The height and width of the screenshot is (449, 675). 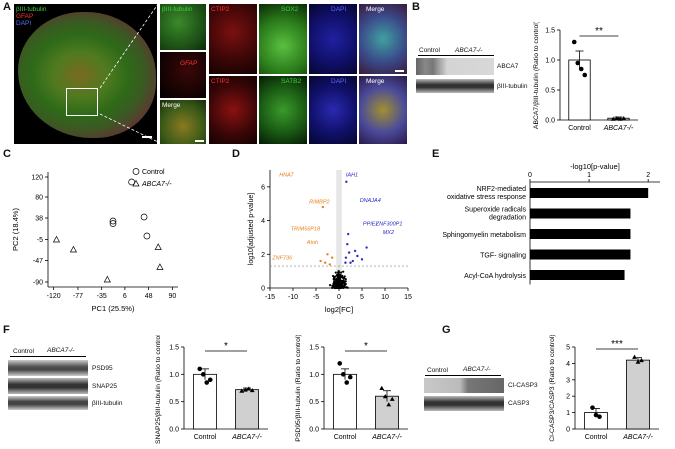 I want to click on x-tick-label: 1, so click(x=589, y=175).